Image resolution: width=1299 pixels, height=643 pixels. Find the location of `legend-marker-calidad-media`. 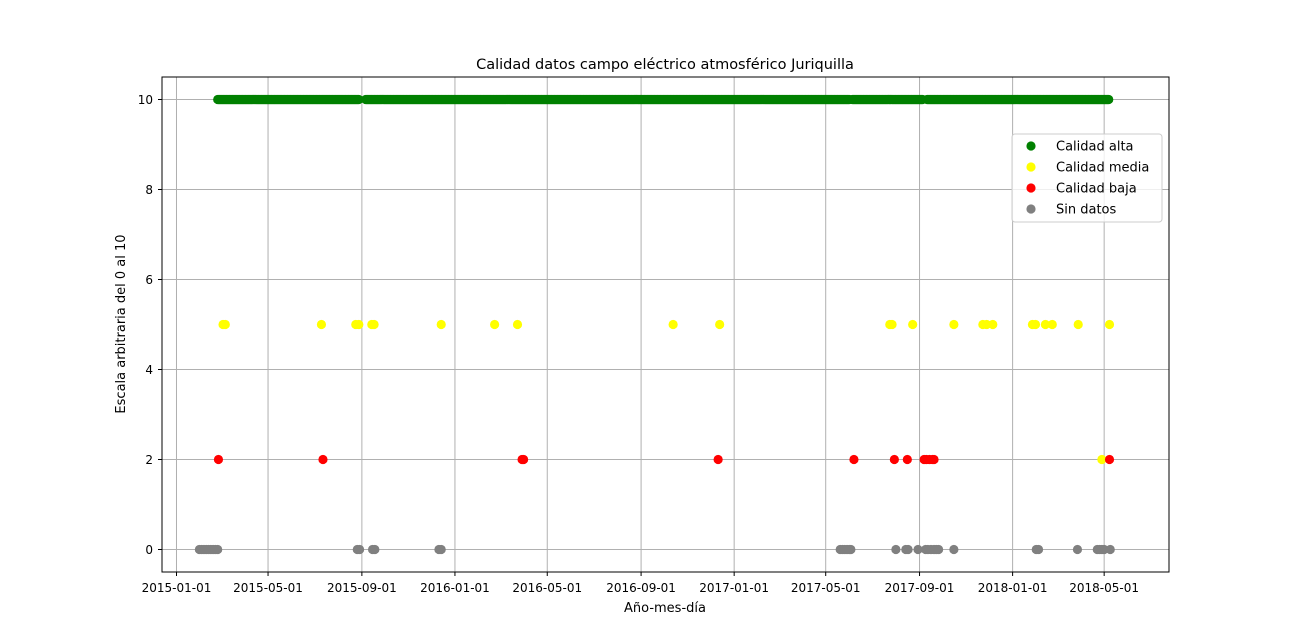

legend-marker-calidad-media is located at coordinates (1031, 167).